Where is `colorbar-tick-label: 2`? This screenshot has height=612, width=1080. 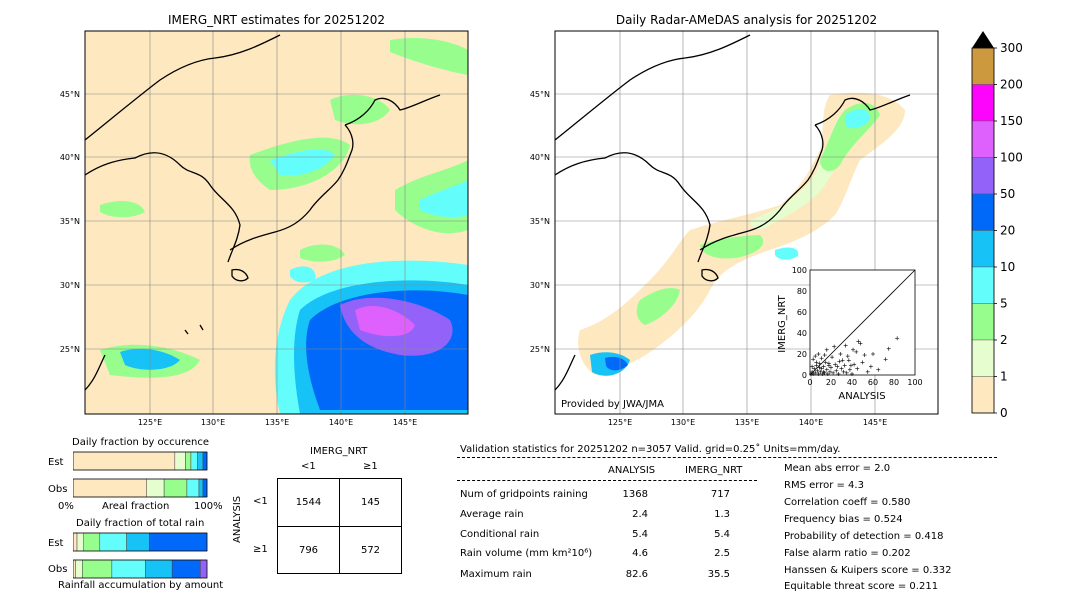 colorbar-tick-label: 2 is located at coordinates (1004, 340).